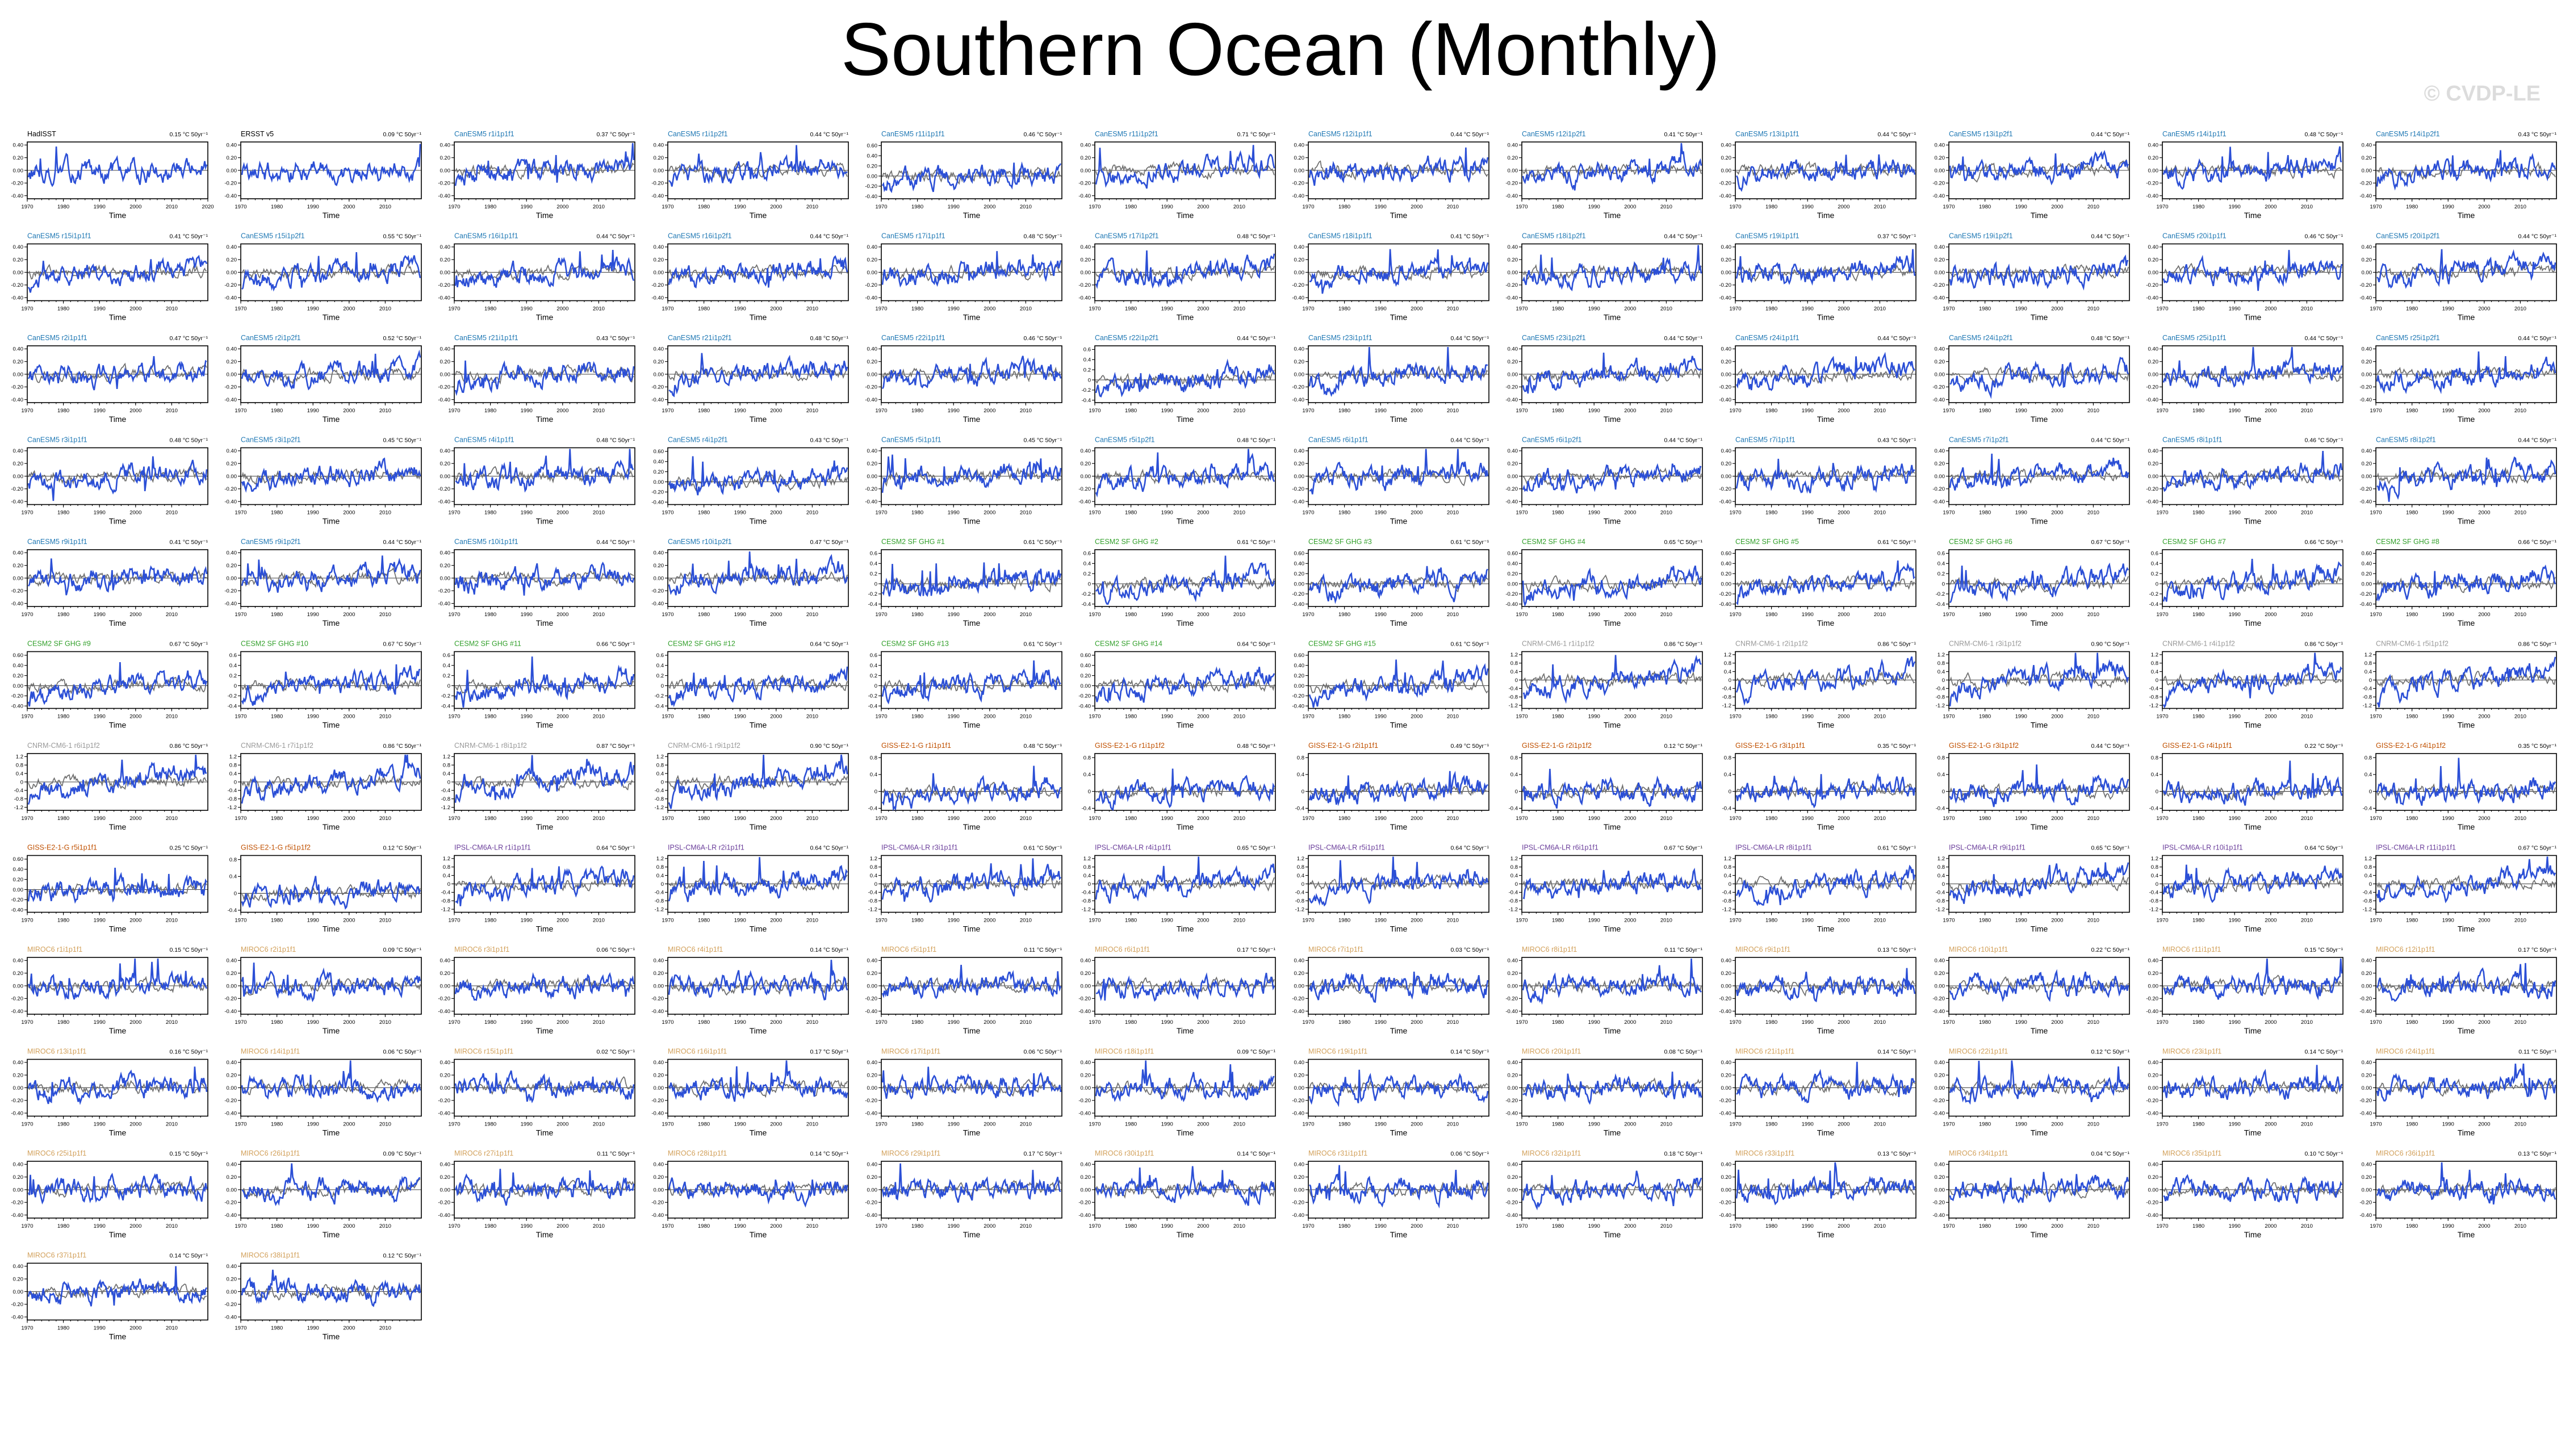 This screenshot has height=1456, width=2561. I want to click on panel-title: CanESM5 r10i1p1f1, so click(486, 542).